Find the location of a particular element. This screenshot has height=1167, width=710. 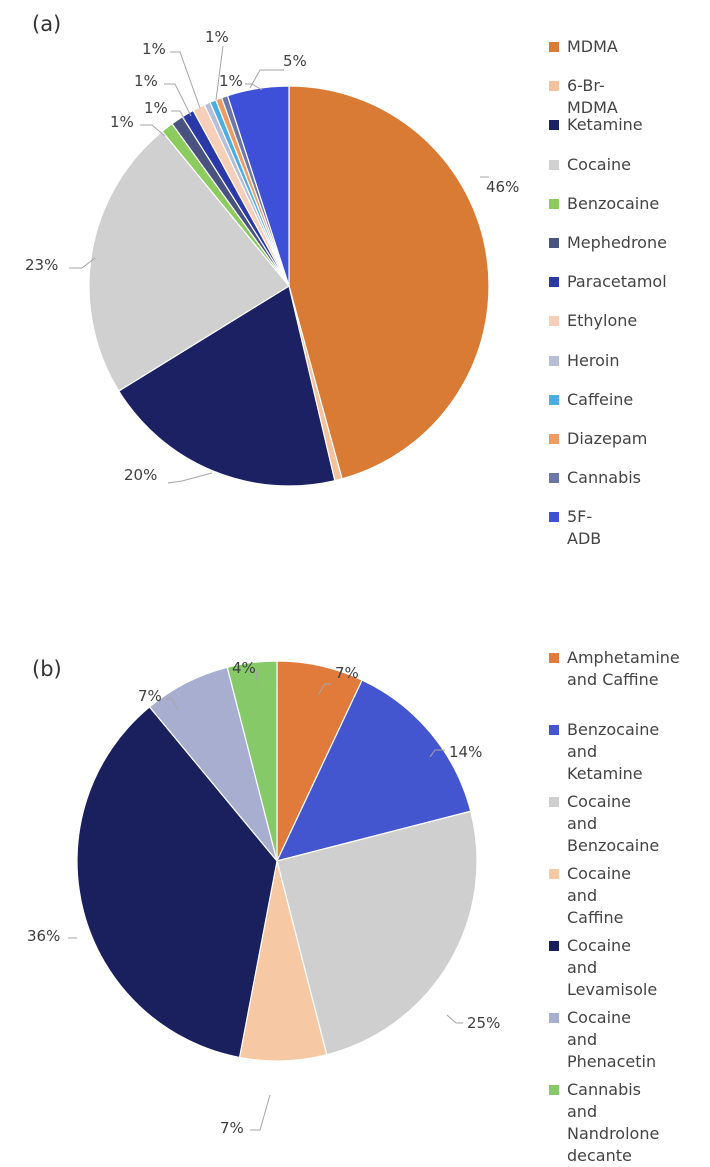

legend-label: Diazepam is located at coordinates (607, 438).